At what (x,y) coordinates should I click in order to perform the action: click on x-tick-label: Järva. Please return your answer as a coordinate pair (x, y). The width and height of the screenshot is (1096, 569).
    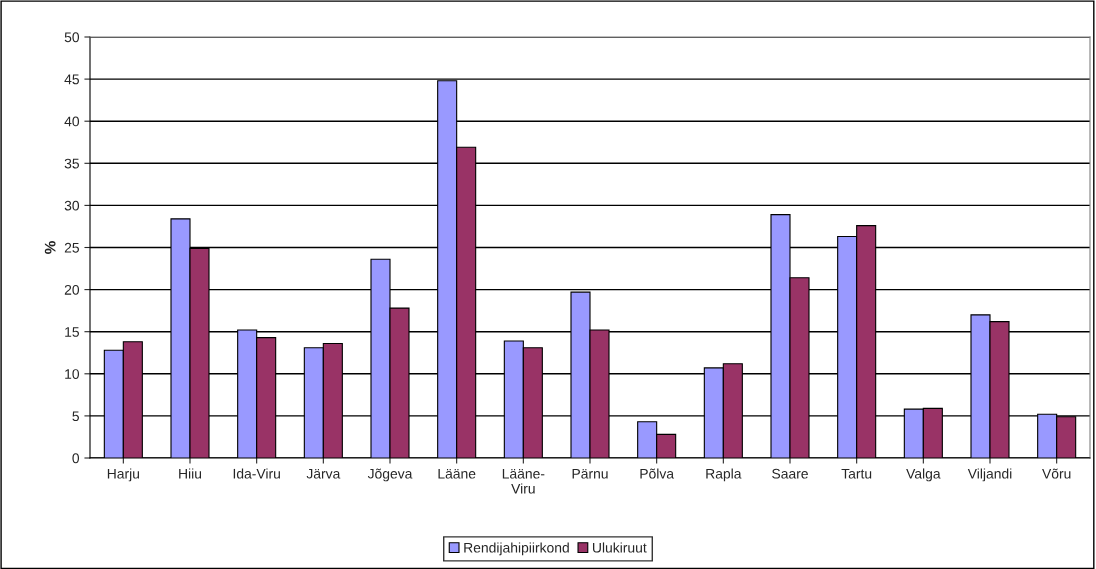
    Looking at the image, I should click on (323, 473).